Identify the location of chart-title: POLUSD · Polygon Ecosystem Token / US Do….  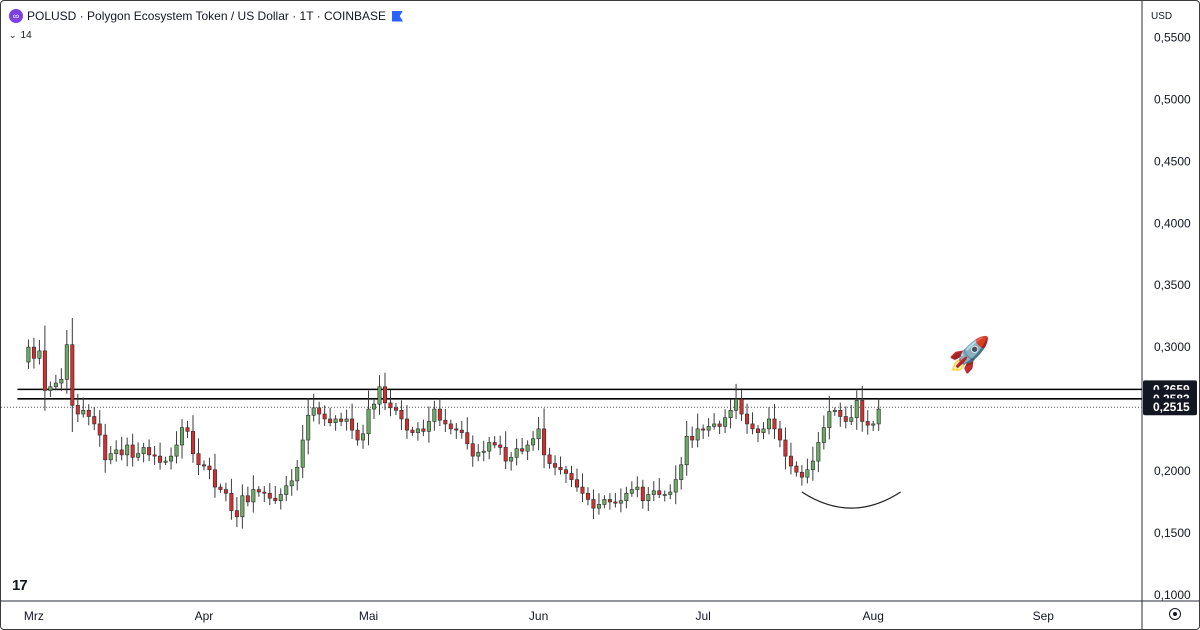
(207, 16).